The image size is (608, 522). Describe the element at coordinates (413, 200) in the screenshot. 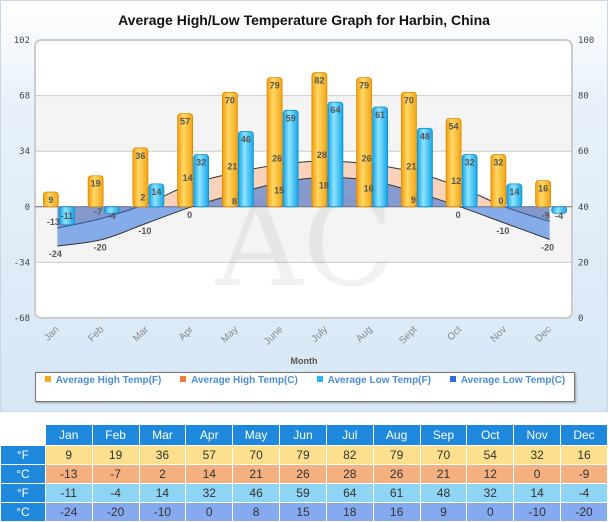

I see `area-data-label: 9` at that location.